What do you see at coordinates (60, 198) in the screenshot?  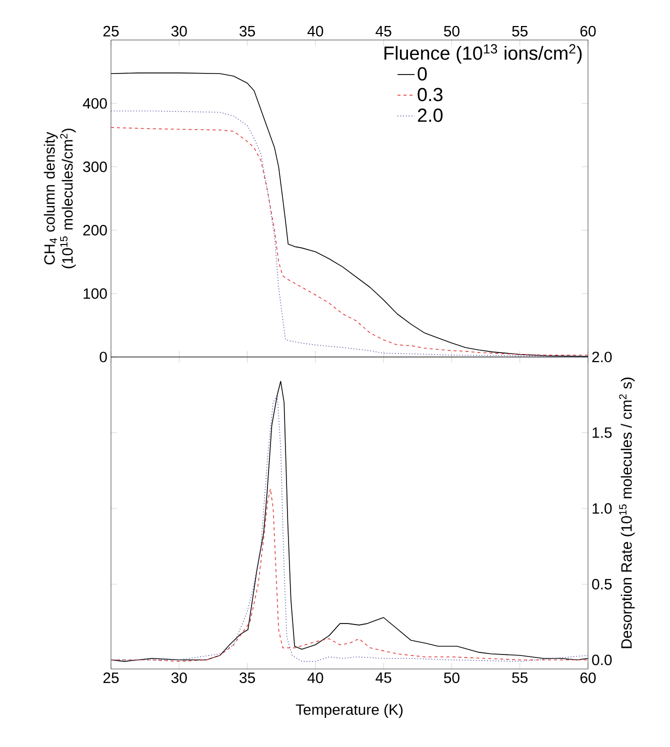 I see `y-axis-title: CH$_{4}$ column density (10$^{15}$ molecules/cm$^{2}$)` at bounding box center [60, 198].